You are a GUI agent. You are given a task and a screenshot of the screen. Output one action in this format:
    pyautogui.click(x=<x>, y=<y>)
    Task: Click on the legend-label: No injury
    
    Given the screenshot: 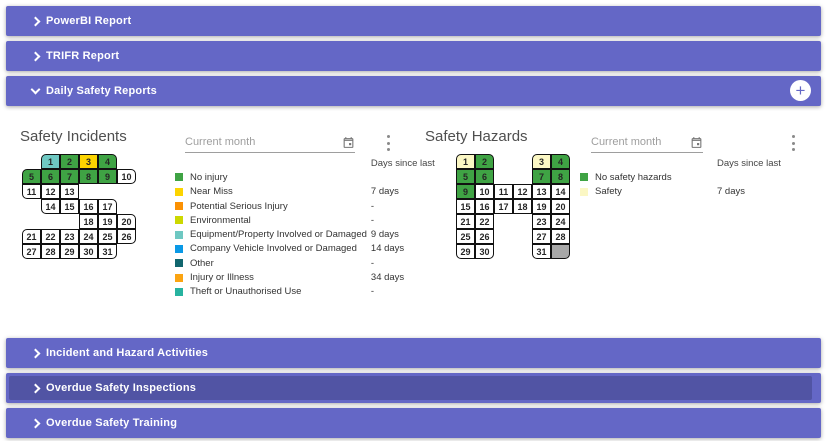 What is the action you would take?
    pyautogui.click(x=209, y=177)
    